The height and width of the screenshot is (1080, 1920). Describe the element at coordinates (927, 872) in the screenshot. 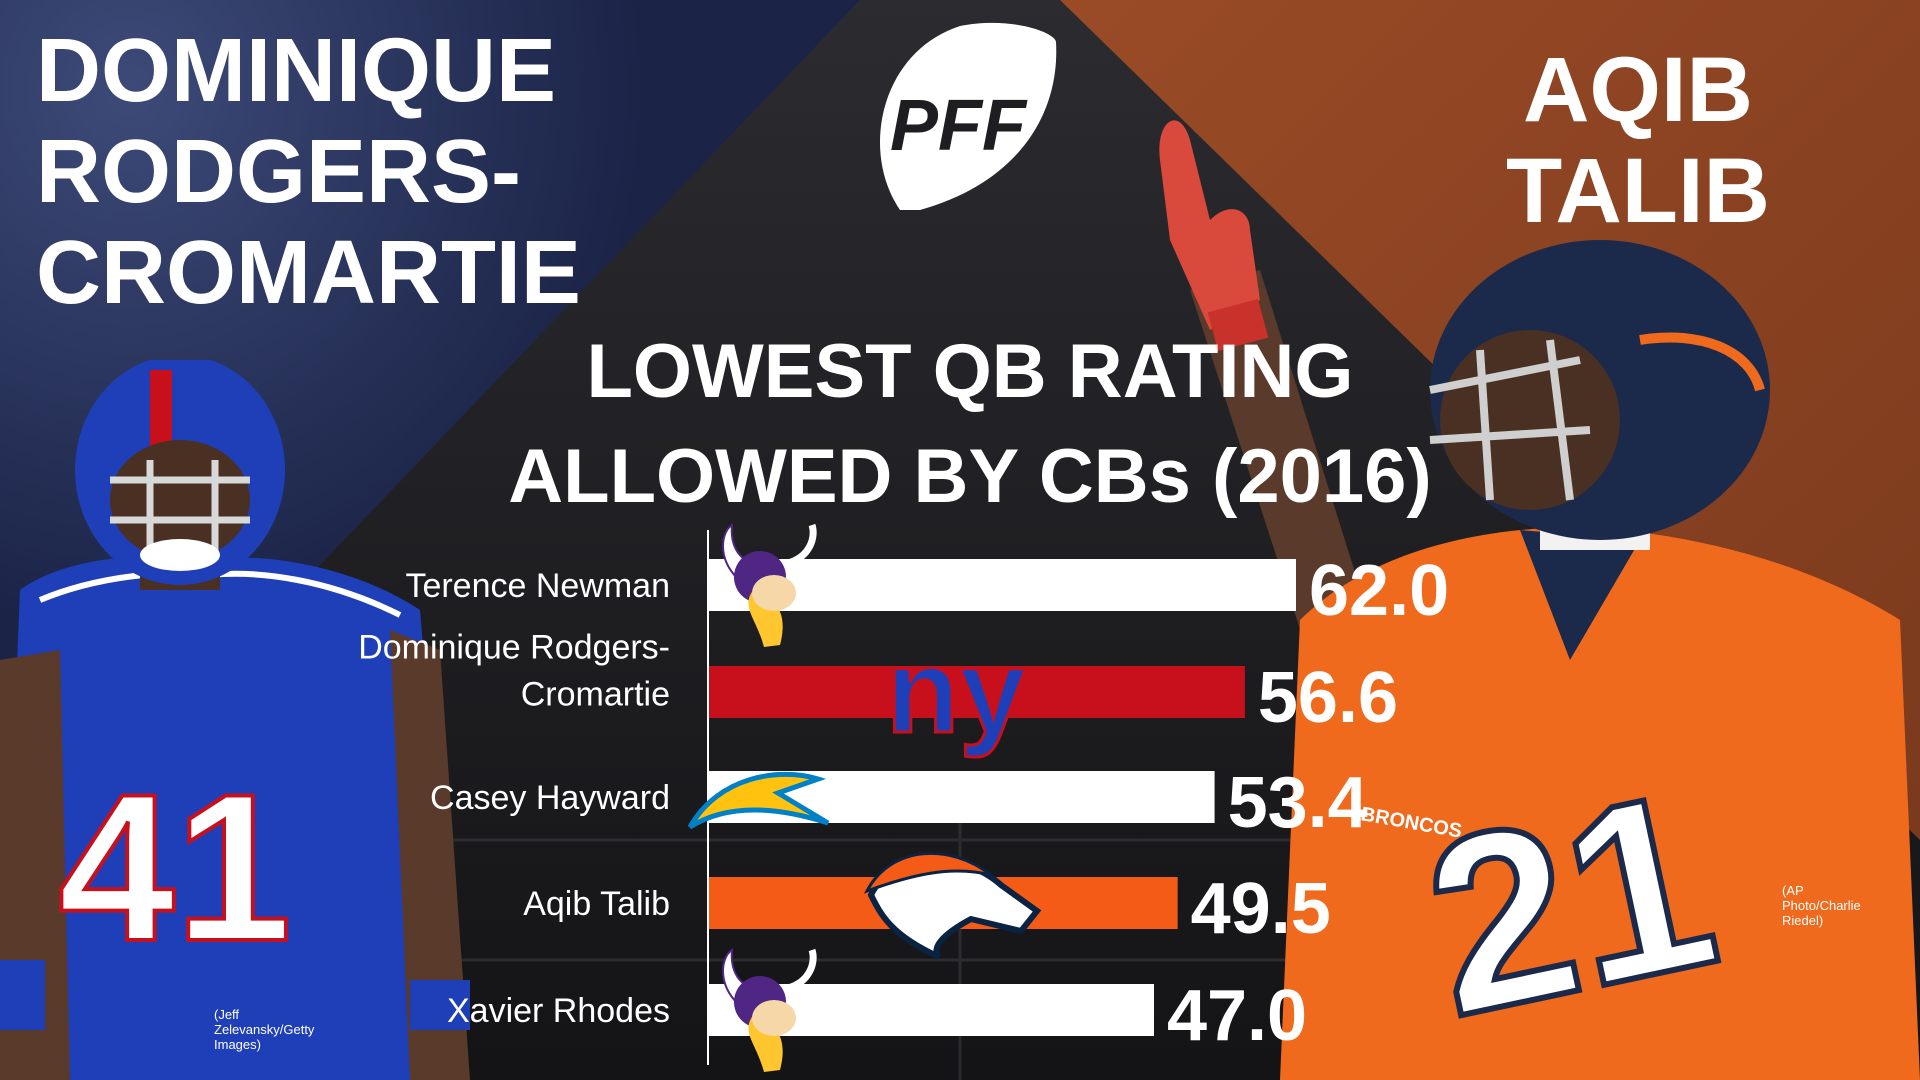

I see `broncos-mane-icon` at that location.